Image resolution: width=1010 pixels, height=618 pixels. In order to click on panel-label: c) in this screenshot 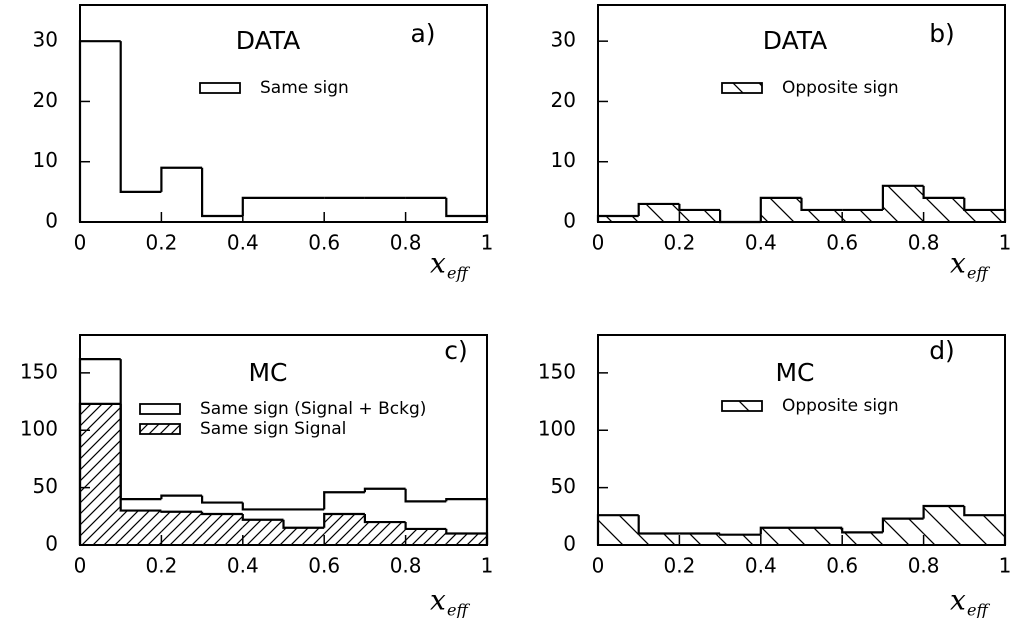, I will do `click(456, 350)`.